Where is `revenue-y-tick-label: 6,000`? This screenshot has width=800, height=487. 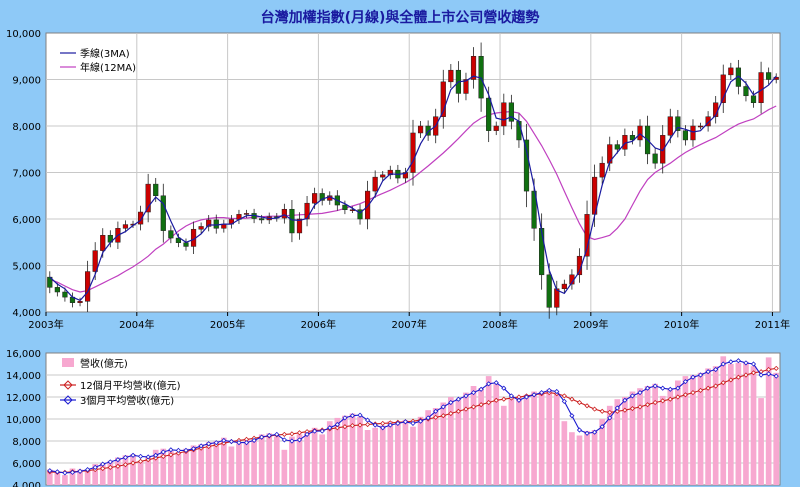 revenue-y-tick-label: 6,000 is located at coordinates (26, 464).